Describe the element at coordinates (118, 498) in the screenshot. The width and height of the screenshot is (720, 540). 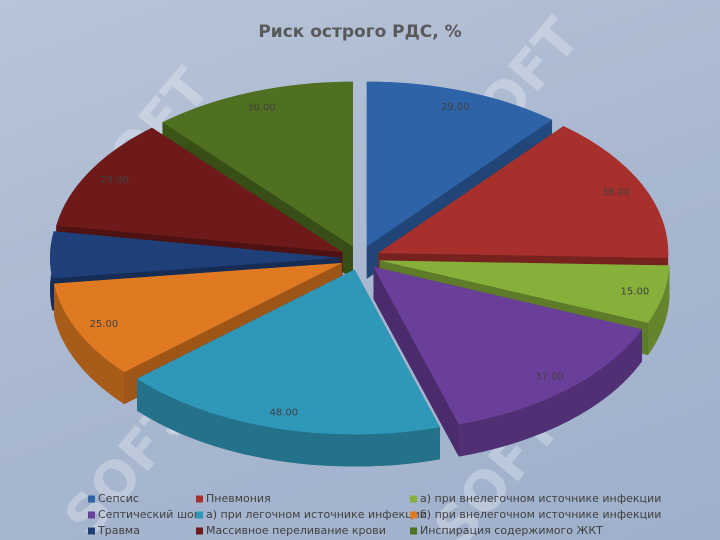
I see `legend-label: Сепсис` at that location.